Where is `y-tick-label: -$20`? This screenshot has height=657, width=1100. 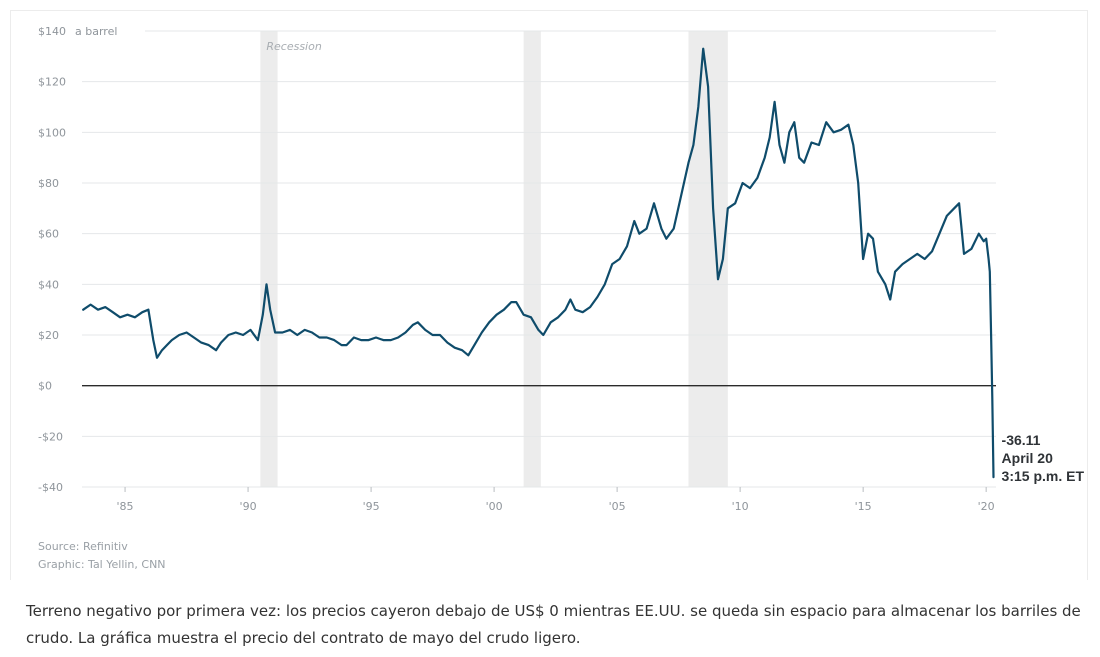 y-tick-label: -$20 is located at coordinates (50, 436).